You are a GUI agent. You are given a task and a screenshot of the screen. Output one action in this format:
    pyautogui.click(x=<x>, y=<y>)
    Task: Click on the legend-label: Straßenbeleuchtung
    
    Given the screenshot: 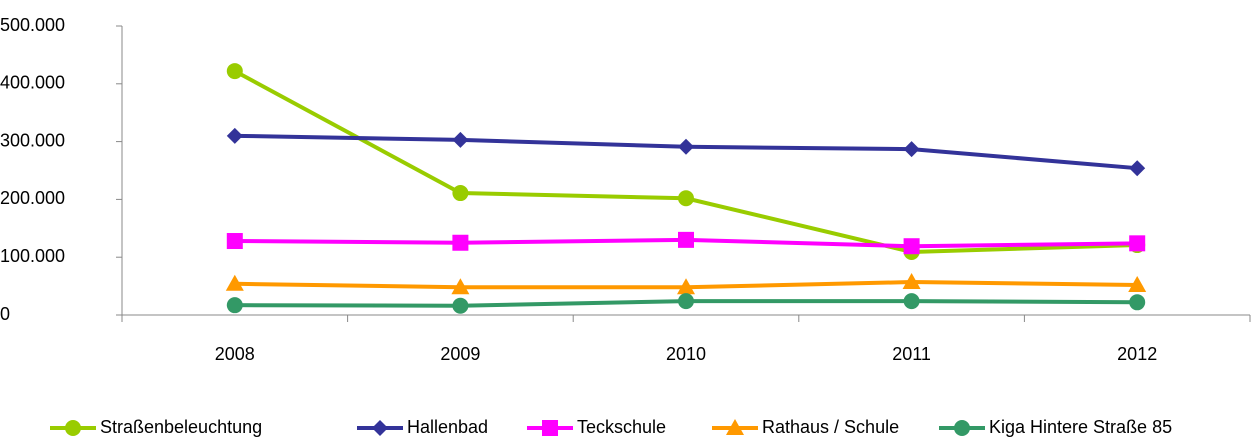 What is the action you would take?
    pyautogui.click(x=181, y=427)
    